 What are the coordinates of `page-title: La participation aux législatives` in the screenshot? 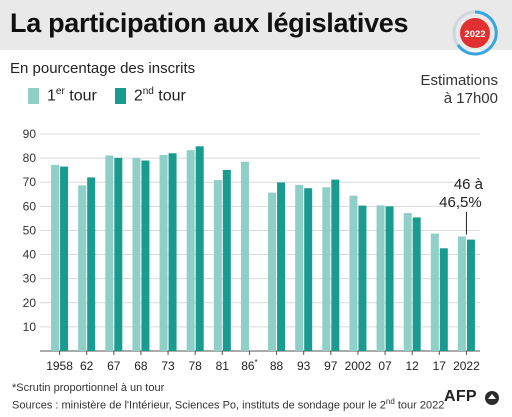 It's located at (209, 23).